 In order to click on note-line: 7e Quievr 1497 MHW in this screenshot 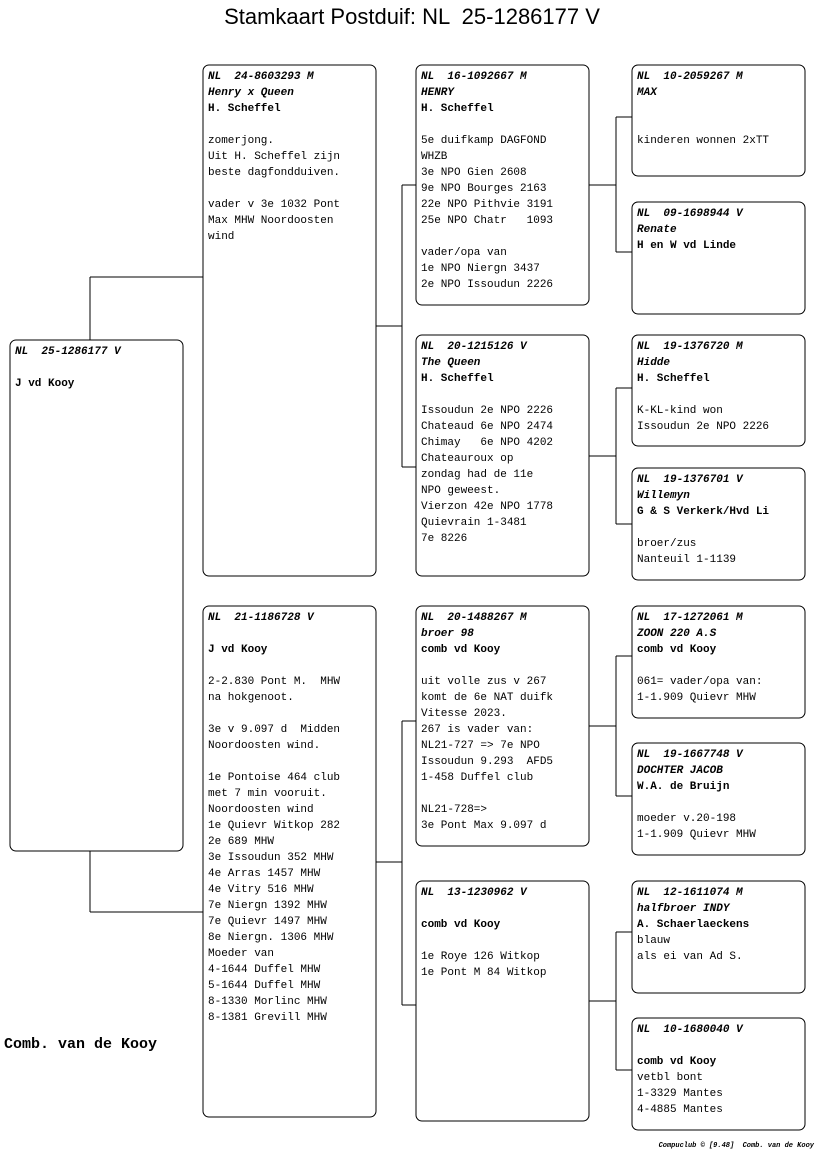, I will do `click(267, 922)`.